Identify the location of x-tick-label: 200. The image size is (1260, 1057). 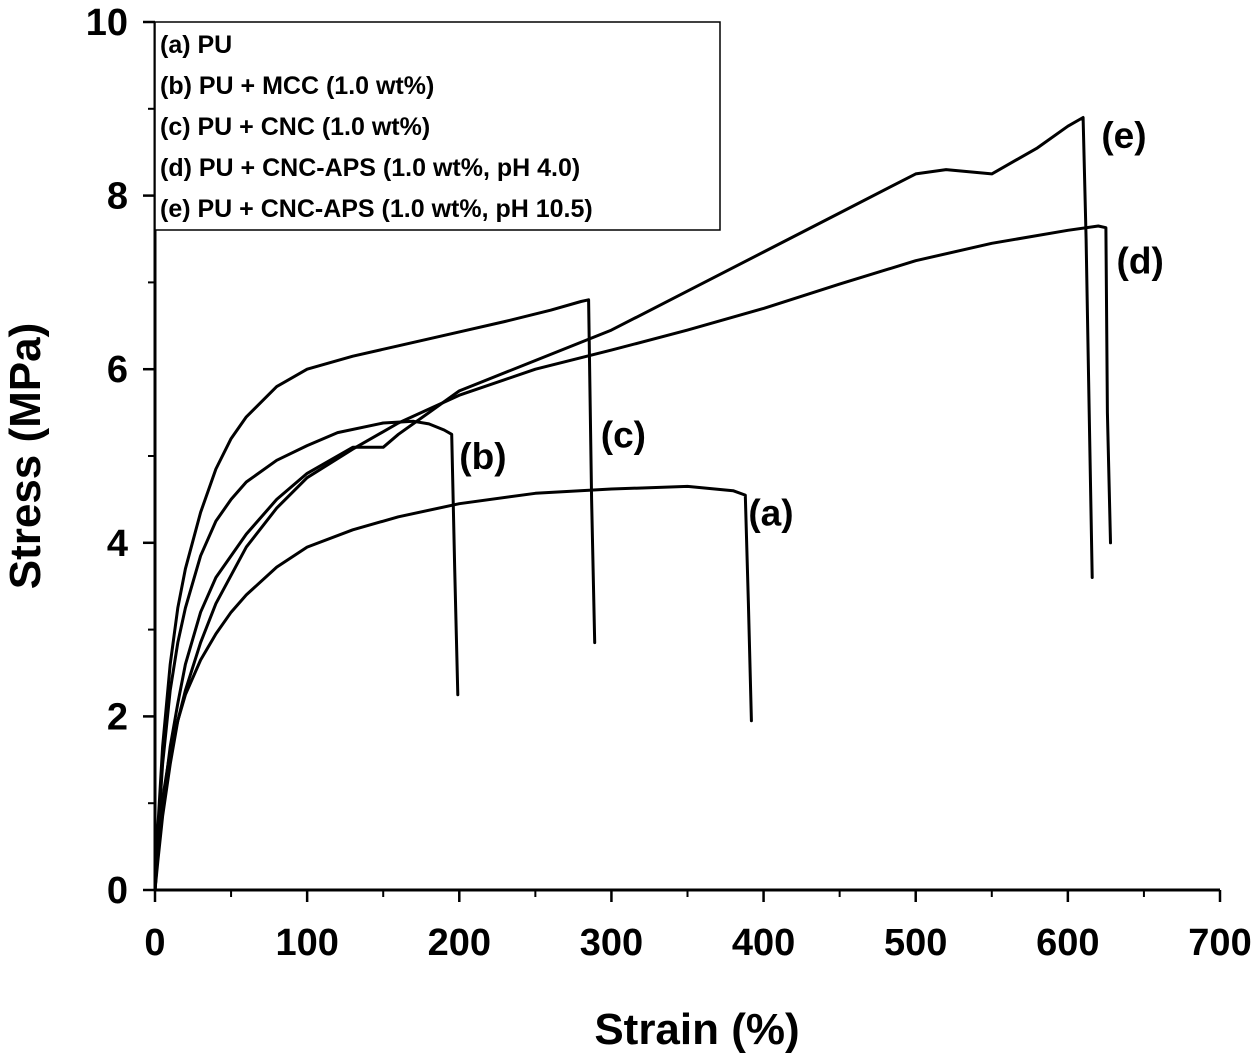
(459, 943).